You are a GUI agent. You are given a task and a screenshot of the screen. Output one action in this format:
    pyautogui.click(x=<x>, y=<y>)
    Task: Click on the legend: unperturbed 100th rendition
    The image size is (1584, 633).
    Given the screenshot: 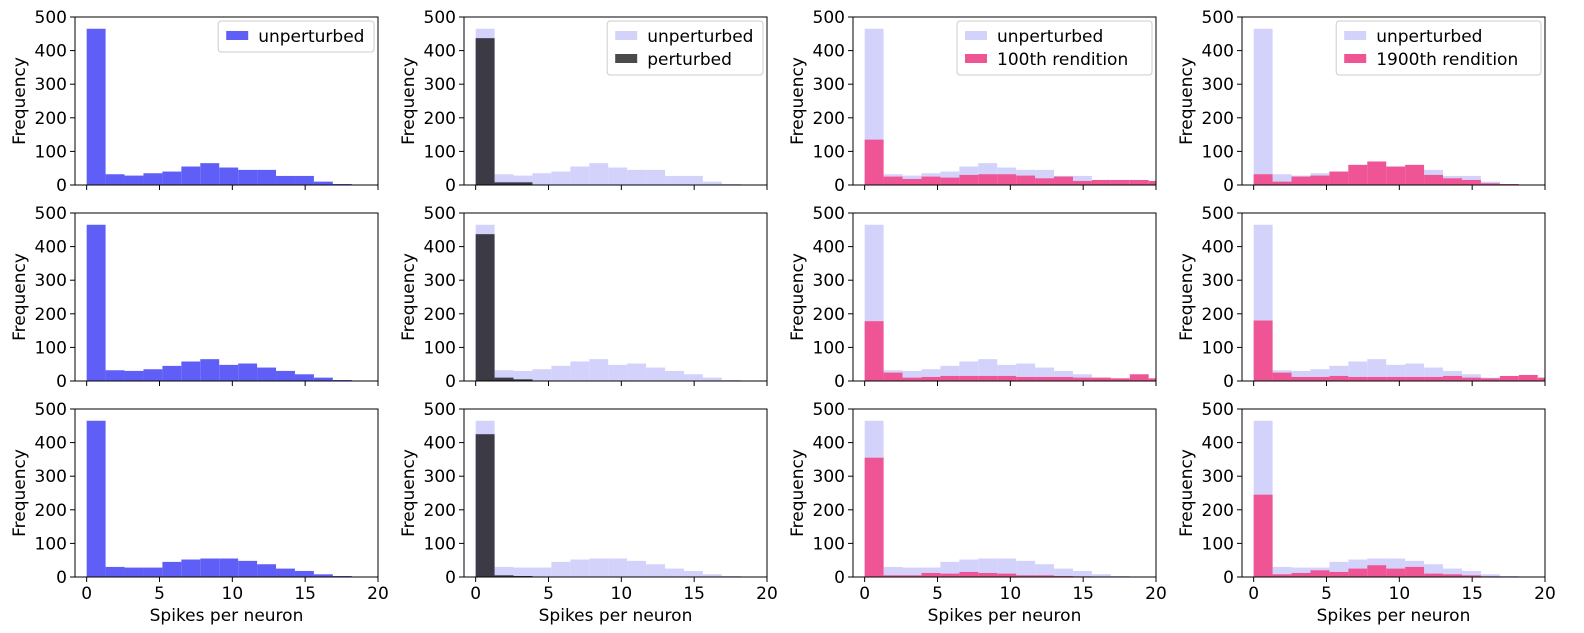 What is the action you would take?
    pyautogui.click(x=1054, y=48)
    